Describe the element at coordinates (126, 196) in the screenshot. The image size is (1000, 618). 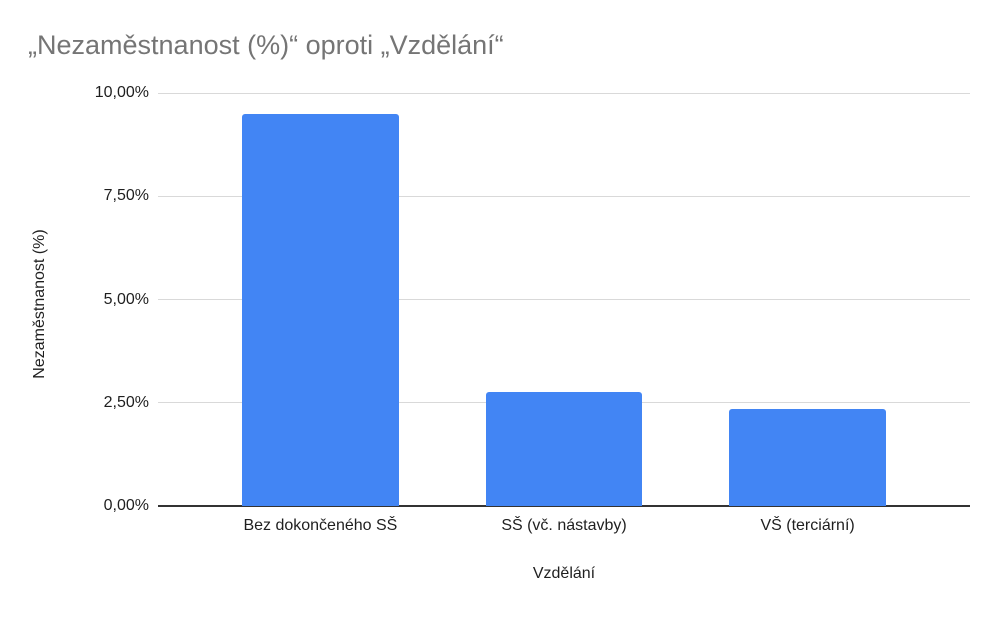
I see `y-tick-label: 7,50%` at that location.